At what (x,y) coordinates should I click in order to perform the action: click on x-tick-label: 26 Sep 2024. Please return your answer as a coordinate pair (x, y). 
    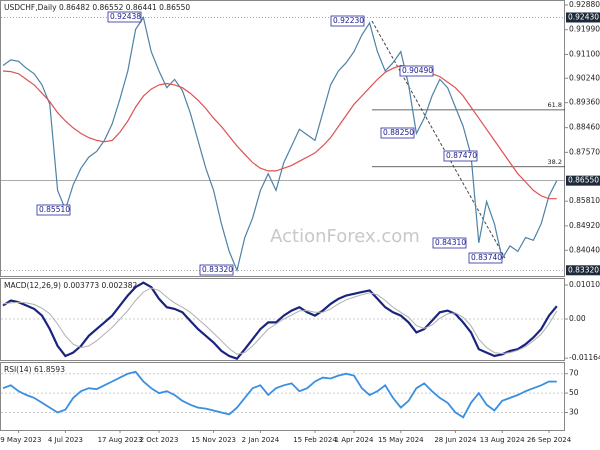
    Looking at the image, I should click on (549, 440).